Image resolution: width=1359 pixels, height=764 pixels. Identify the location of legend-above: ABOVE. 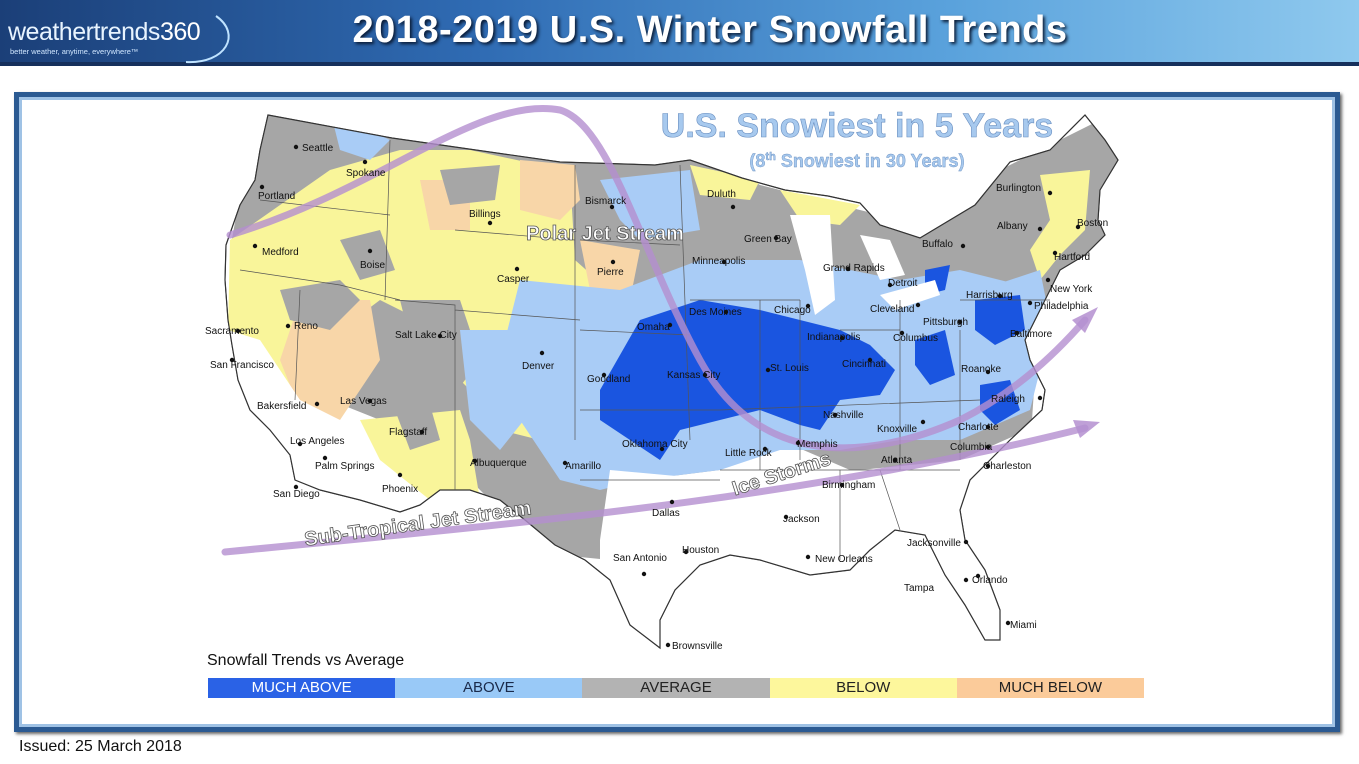
(489, 688).